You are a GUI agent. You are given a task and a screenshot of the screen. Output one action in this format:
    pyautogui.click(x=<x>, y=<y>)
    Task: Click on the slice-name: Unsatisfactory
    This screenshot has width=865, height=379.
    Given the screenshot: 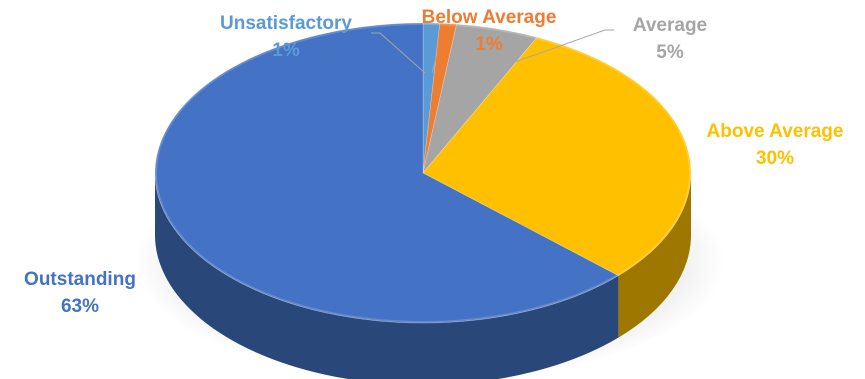 What is the action you would take?
    pyautogui.click(x=286, y=23)
    